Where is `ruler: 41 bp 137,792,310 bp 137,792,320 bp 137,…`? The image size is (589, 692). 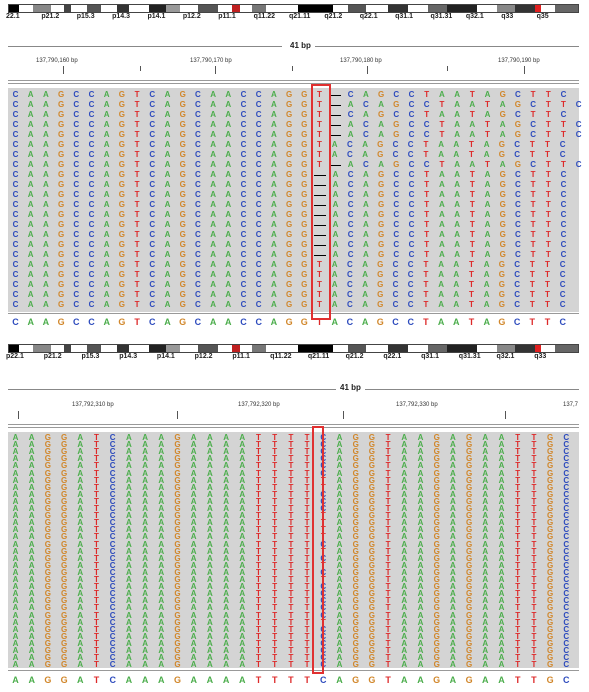
ruler: 41 bp 137,792,310 bp 137,792,320 bp 137,… is located at coordinates (294, 406).